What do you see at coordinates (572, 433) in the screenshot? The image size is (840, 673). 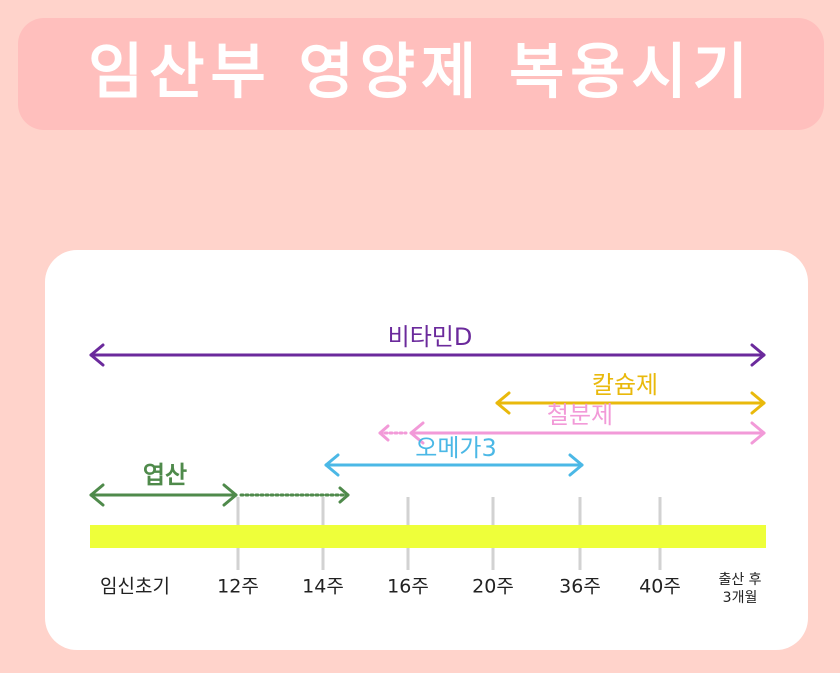 I see `arrow-iron` at bounding box center [572, 433].